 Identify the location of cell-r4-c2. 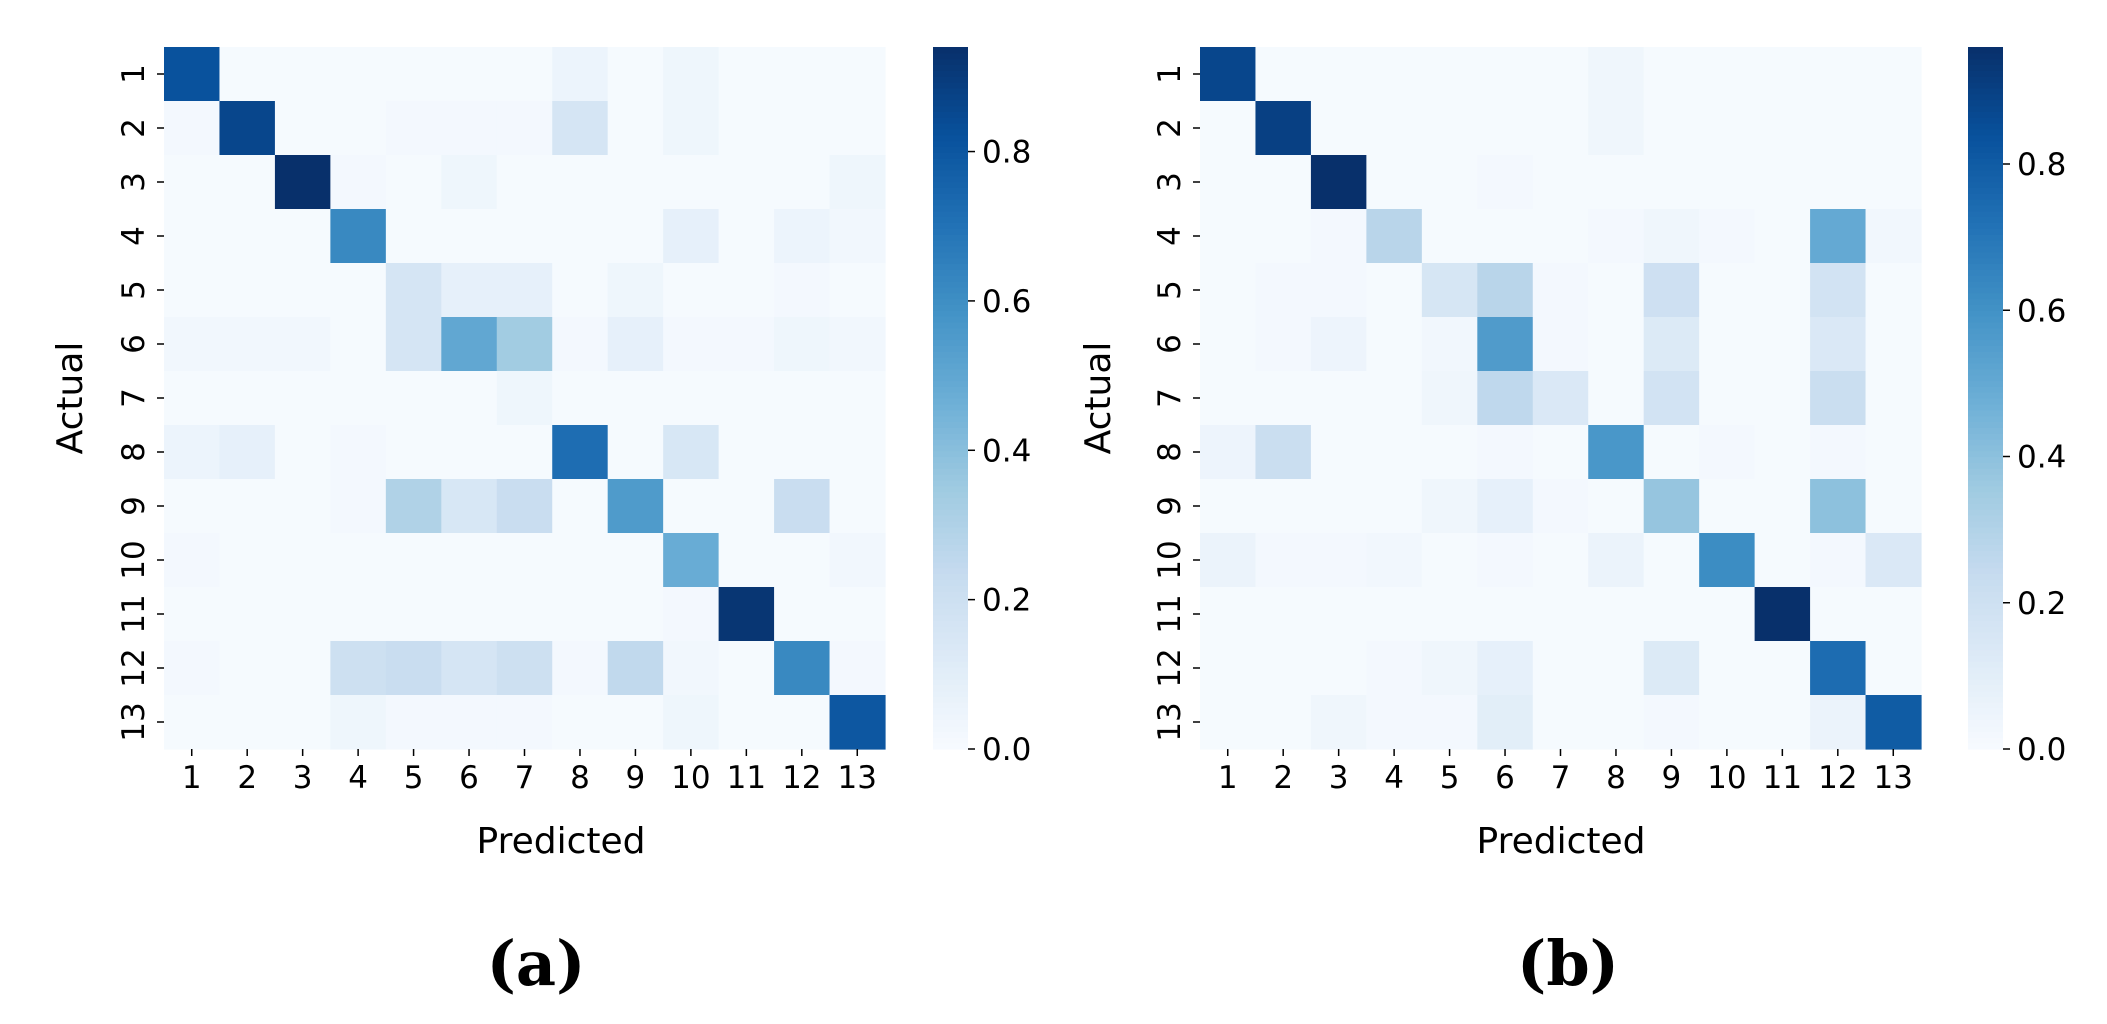
(1283, 236).